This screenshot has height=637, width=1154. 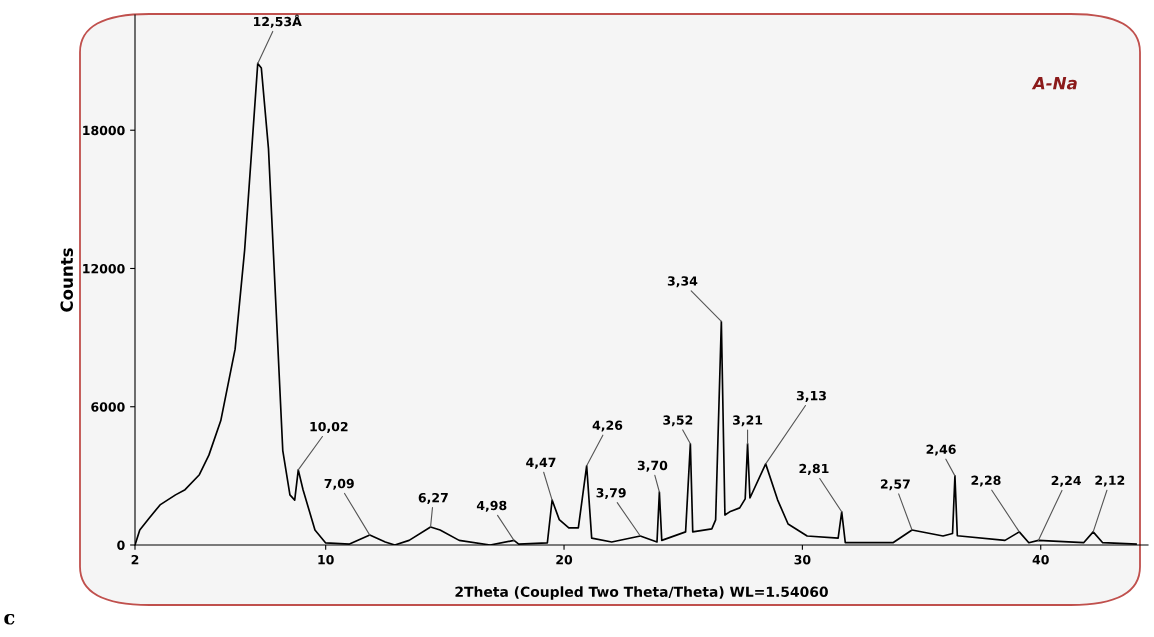 I want to click on annotation: 3,52, so click(x=678, y=421).